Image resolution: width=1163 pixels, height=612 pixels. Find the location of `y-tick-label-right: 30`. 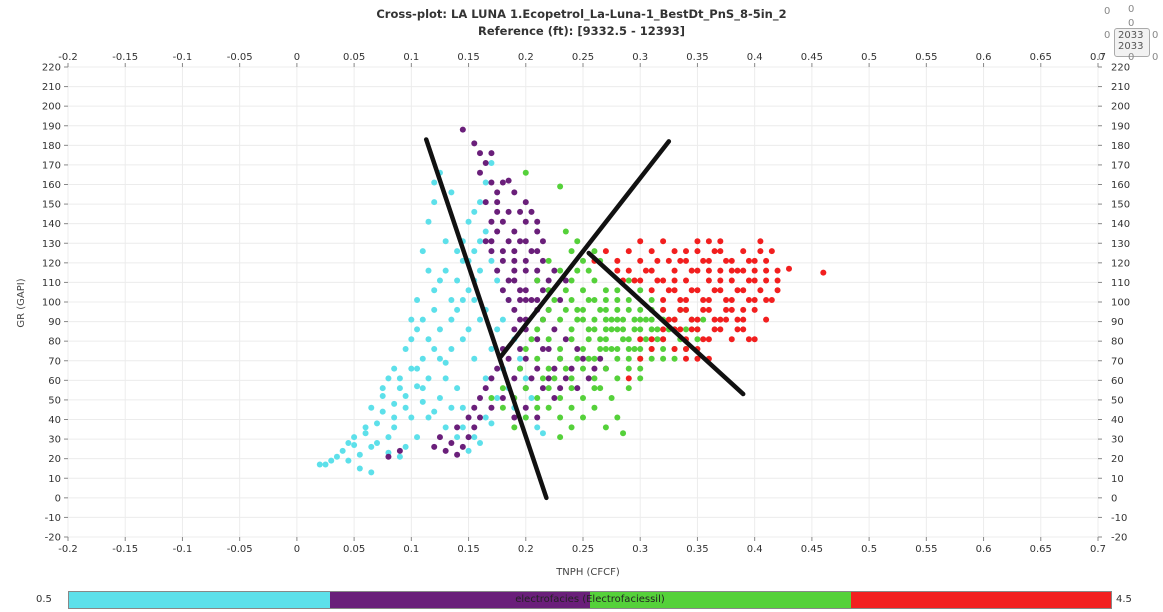

y-tick-label-right: 30 is located at coordinates (1117, 440).